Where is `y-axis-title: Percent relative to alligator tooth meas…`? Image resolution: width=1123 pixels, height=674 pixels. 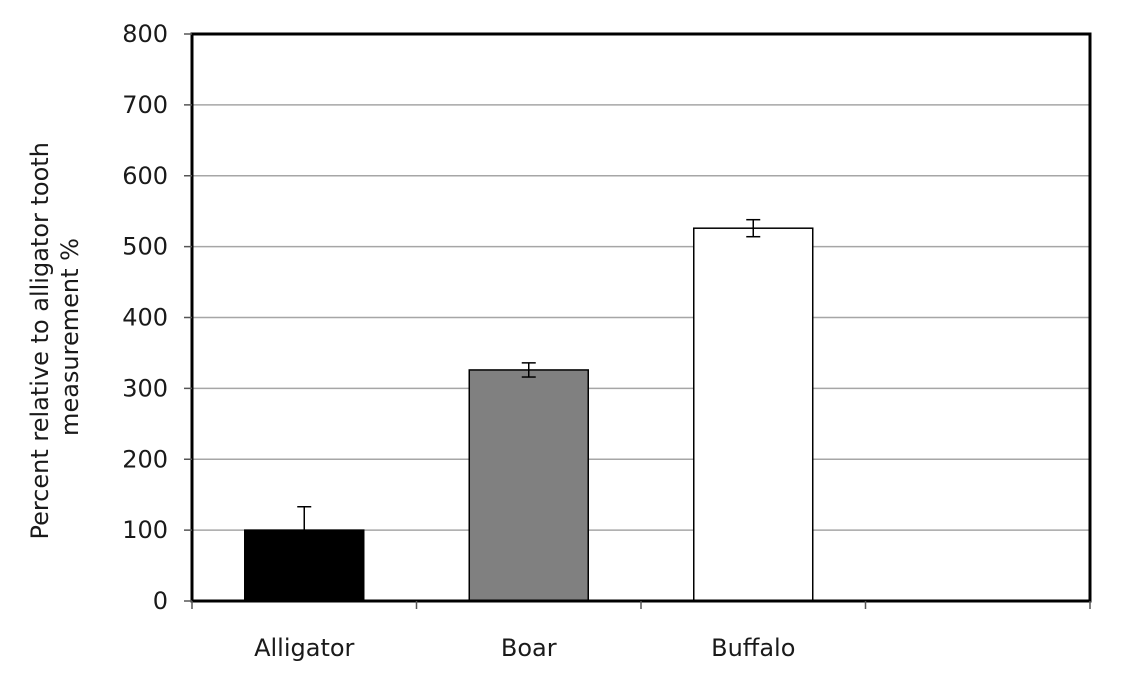
y-axis-title: Percent relative to alligator tooth meas… is located at coordinates (55, 336).